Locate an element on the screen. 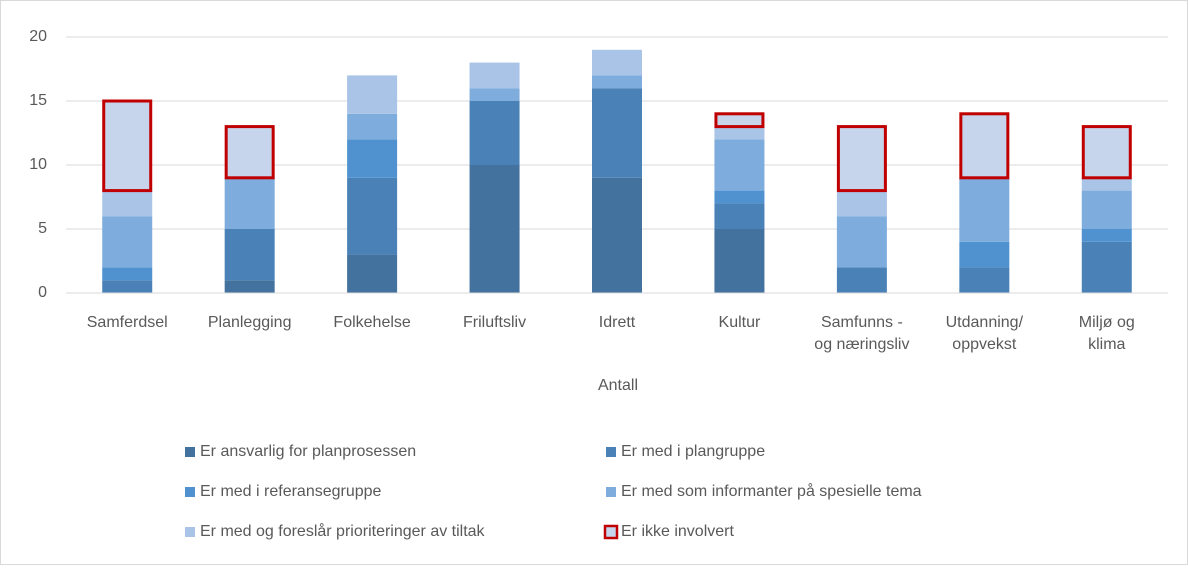 The width and height of the screenshot is (1188, 570). x-tick-label: Kultur is located at coordinates (740, 322).